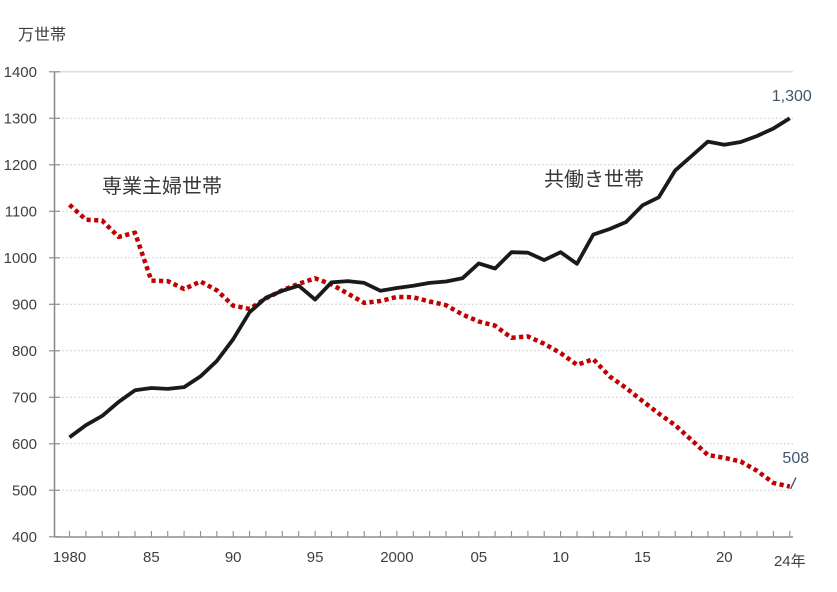  Describe the element at coordinates (315, 557) in the screenshot. I see `x-tick-label: 95` at that location.